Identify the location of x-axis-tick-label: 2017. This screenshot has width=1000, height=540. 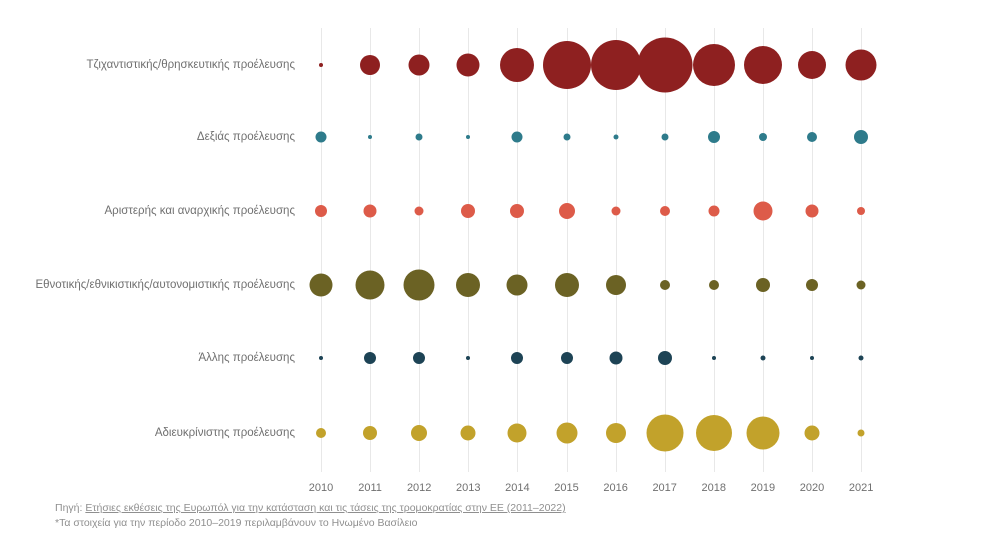
(664, 488).